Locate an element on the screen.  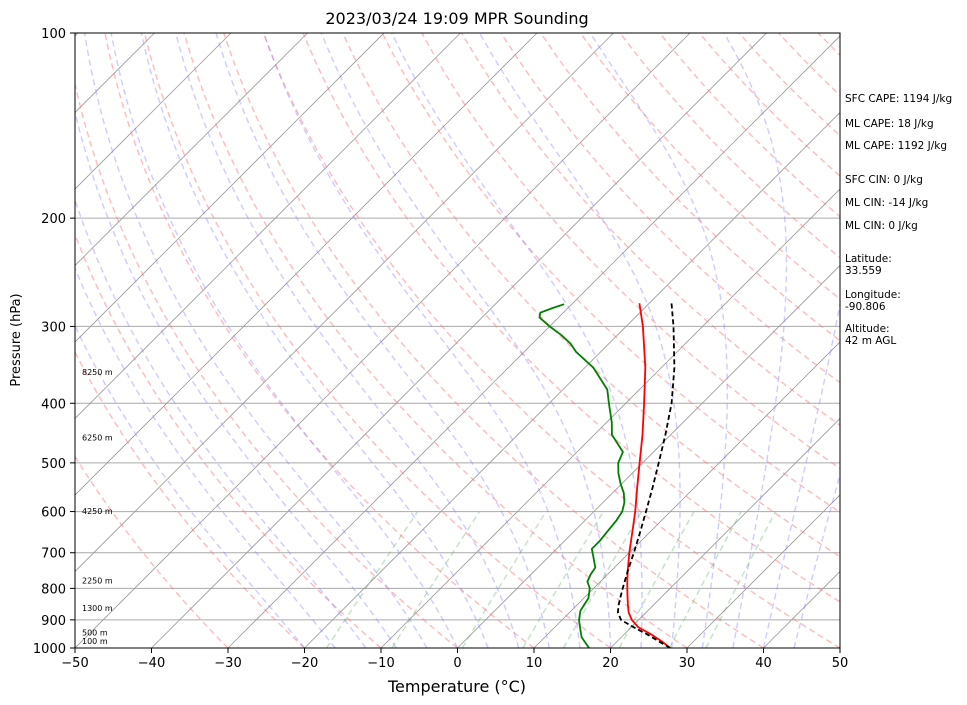
ml-cape-text: ML CAPE: 18 J/kg is located at coordinates (889, 124).